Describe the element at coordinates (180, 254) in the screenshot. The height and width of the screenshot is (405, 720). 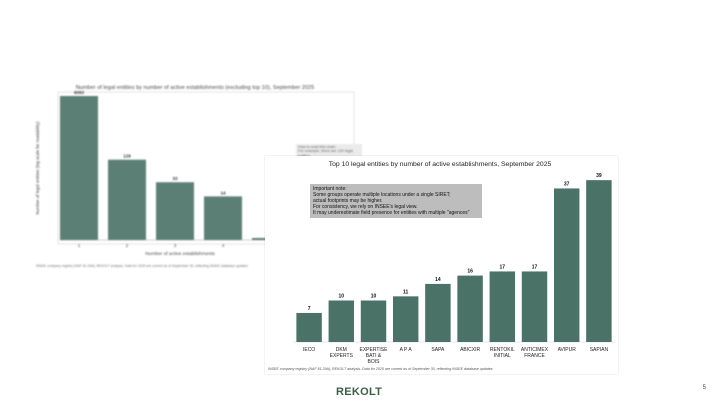
I see `background-x-axis-title: Number of active establishments` at that location.